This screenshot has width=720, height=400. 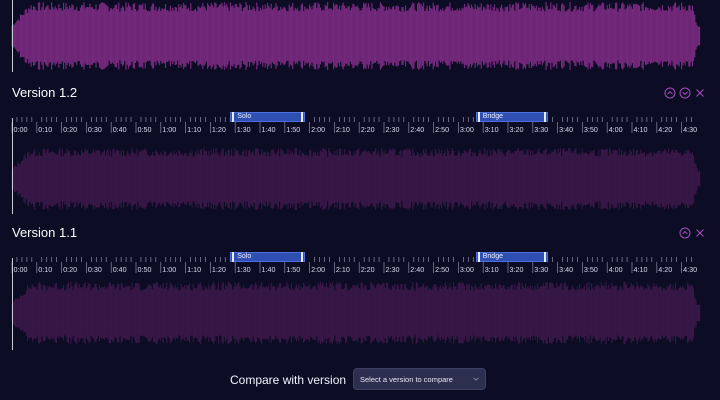 I want to click on track-title: Version 1.2, so click(x=45, y=92).